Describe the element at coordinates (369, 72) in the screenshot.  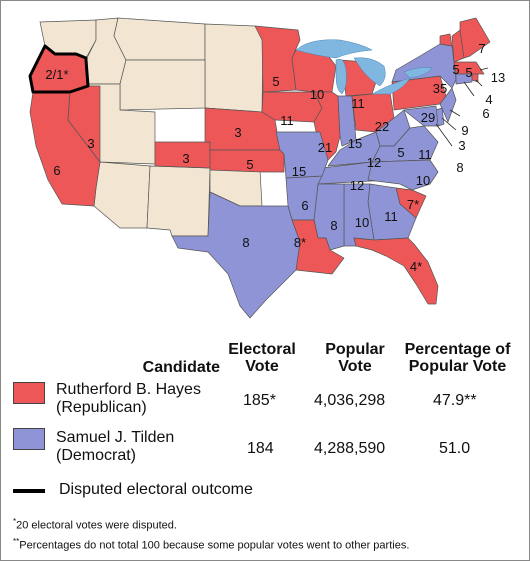
I see `lake-huron` at that location.